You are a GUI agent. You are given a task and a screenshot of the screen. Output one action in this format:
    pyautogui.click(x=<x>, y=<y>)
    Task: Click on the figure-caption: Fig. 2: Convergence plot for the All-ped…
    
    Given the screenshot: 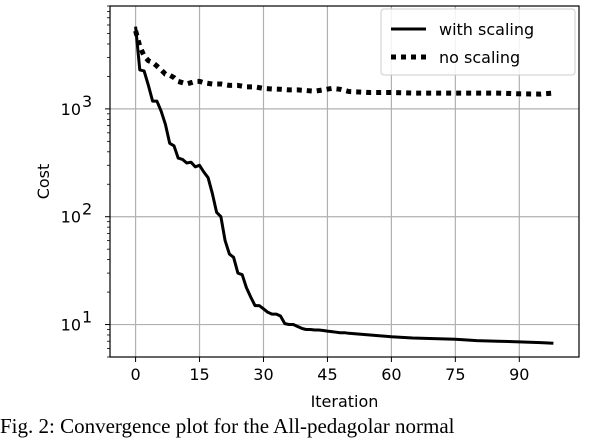 What is the action you would take?
    pyautogui.click(x=227, y=426)
    